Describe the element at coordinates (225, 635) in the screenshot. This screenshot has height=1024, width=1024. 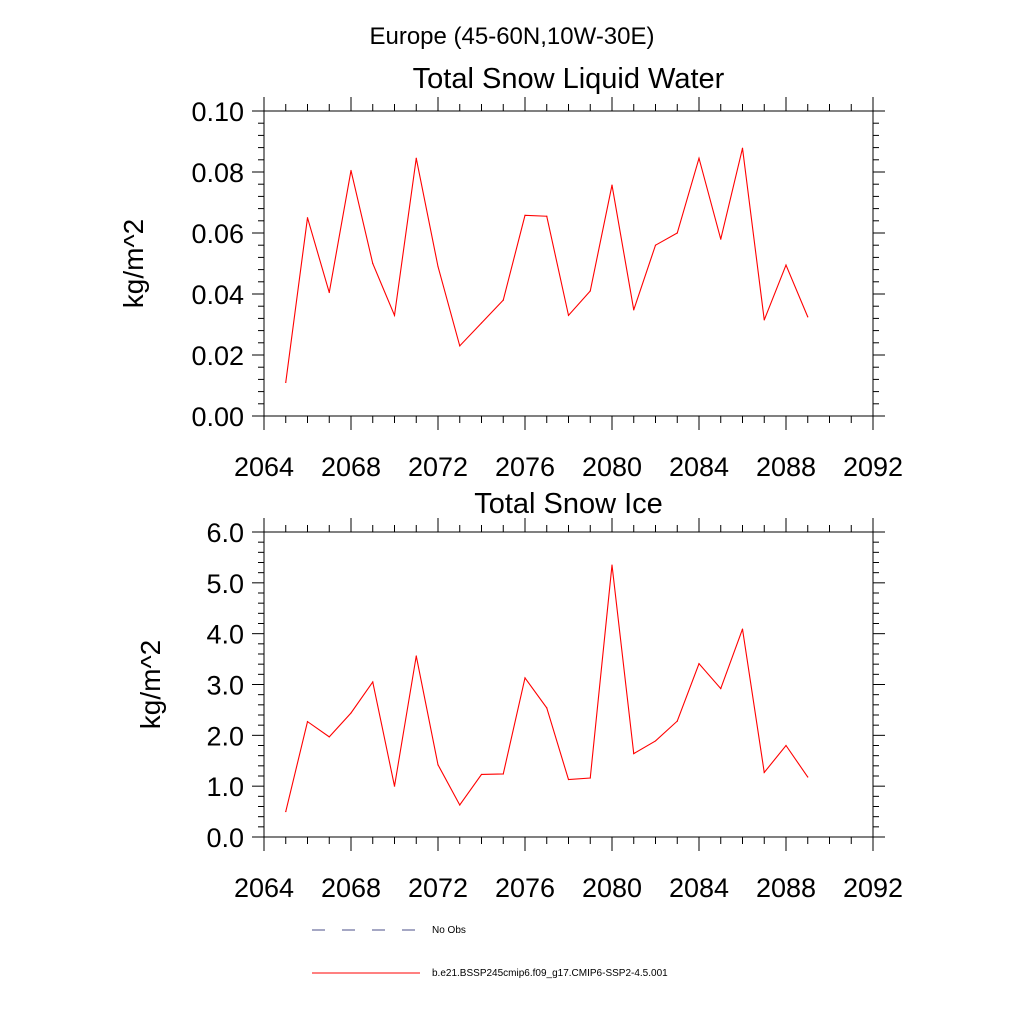
I see `y-tick-label: 4.0` at that location.